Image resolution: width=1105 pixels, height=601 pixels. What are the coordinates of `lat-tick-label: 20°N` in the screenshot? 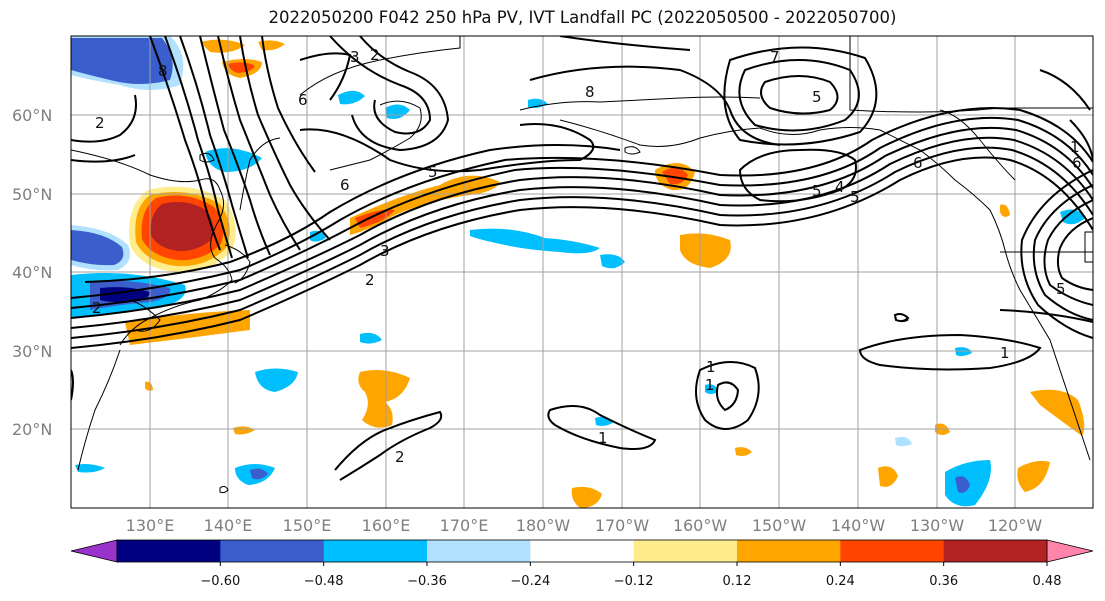 It's located at (32, 429).